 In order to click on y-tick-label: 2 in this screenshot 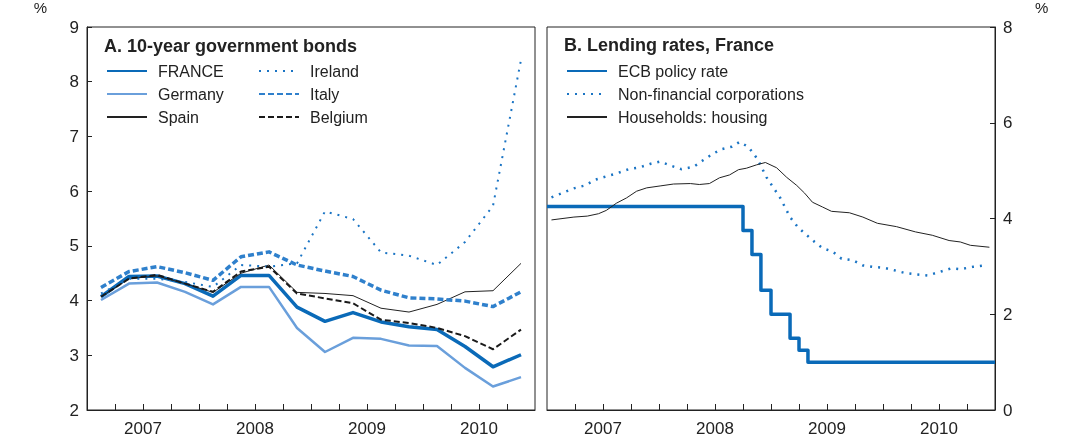, I will do `click(74, 410)`.